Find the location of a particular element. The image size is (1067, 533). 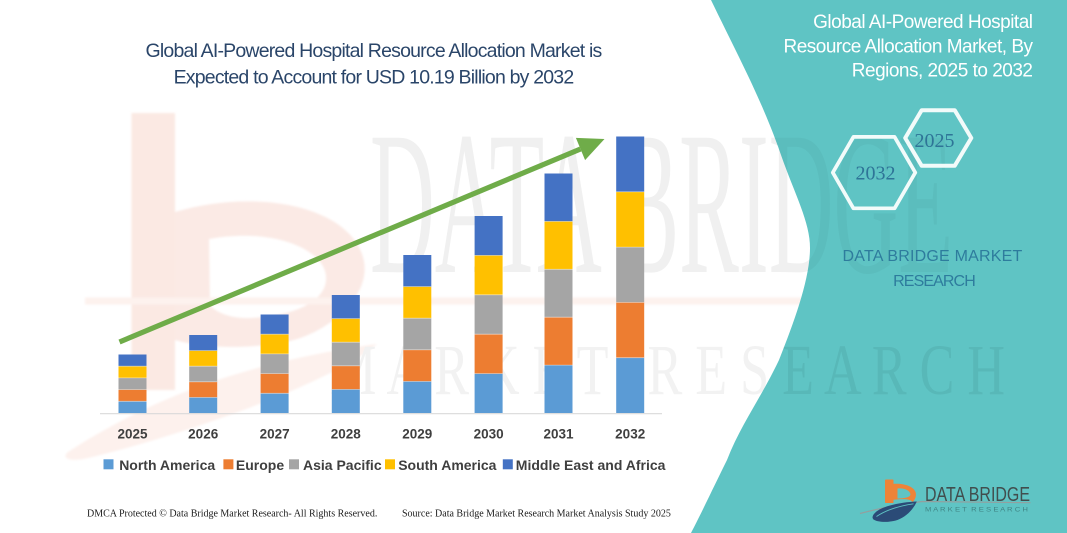

svg-text: Europe is located at coordinates (260, 465).